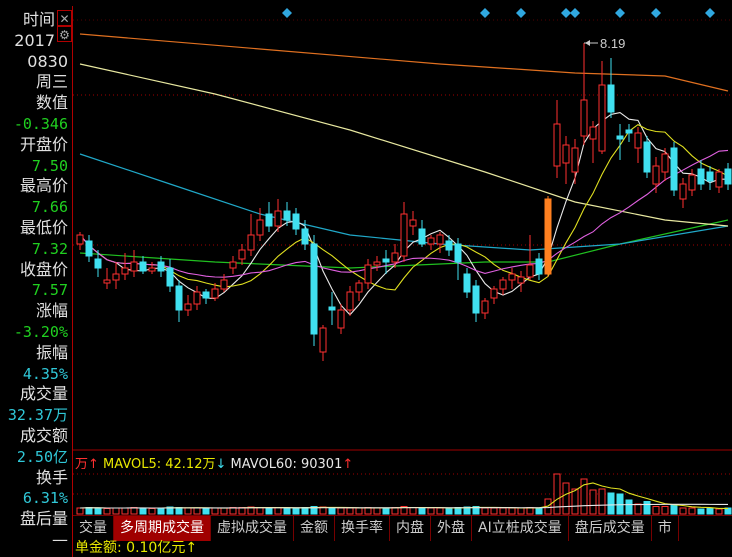 The height and width of the screenshot is (557, 732). I want to click on info-value: 6.31%, so click(45, 498).